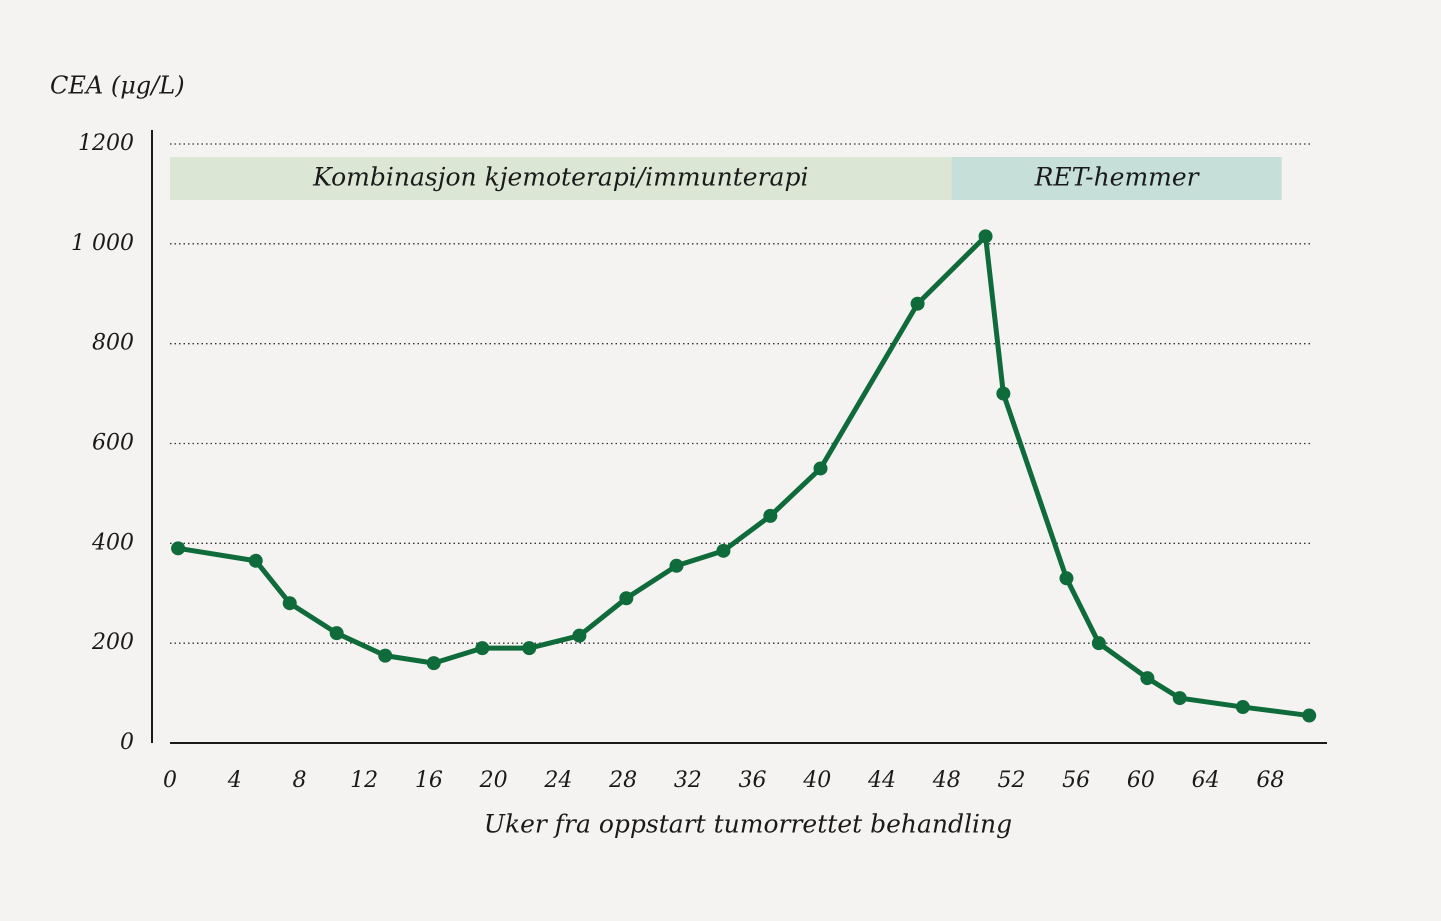  I want to click on x-tick-label: 40, so click(816, 780).